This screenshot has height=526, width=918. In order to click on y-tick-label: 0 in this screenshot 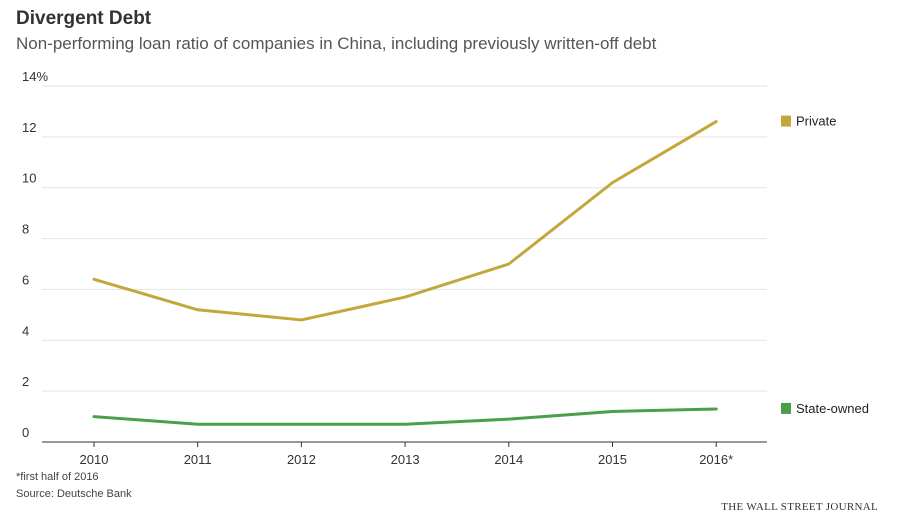, I will do `click(25, 432)`.